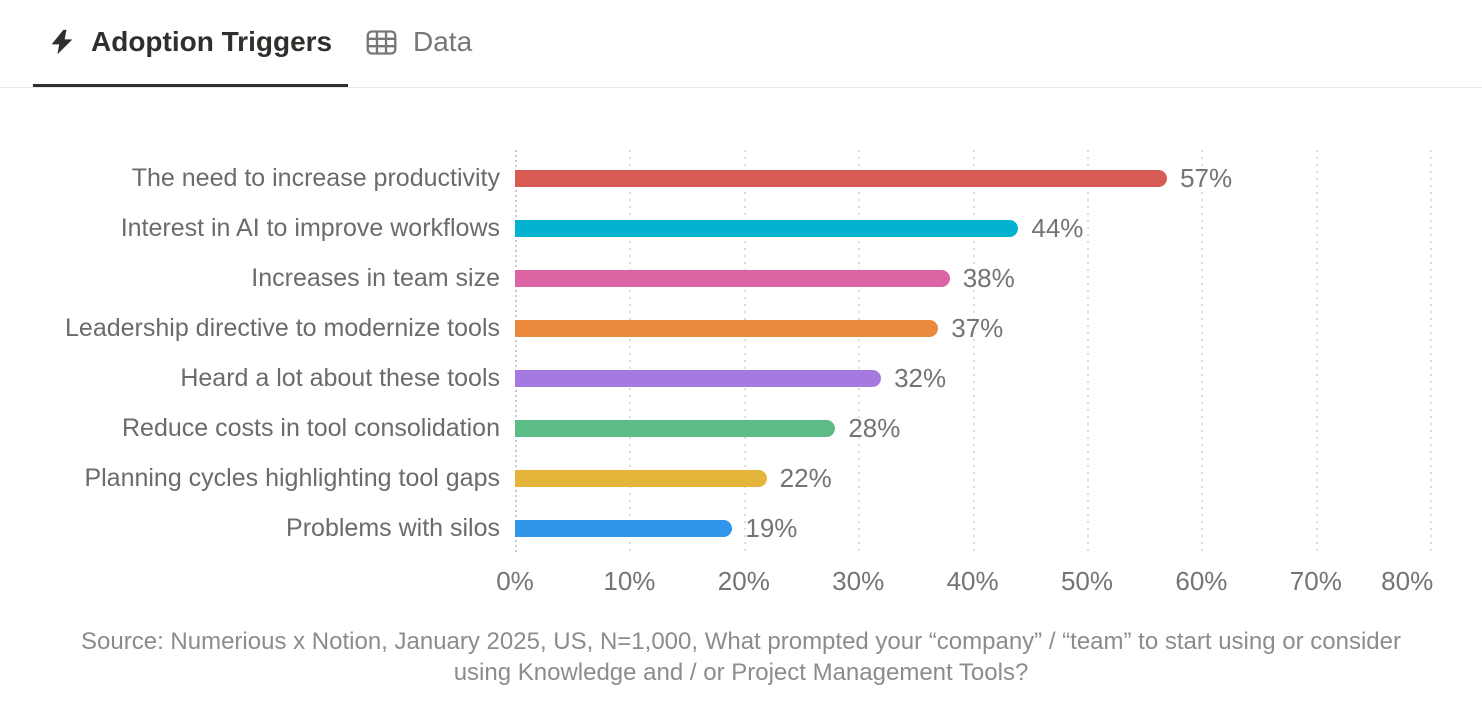  What do you see at coordinates (920, 378) in the screenshot?
I see `value-label: 32%` at bounding box center [920, 378].